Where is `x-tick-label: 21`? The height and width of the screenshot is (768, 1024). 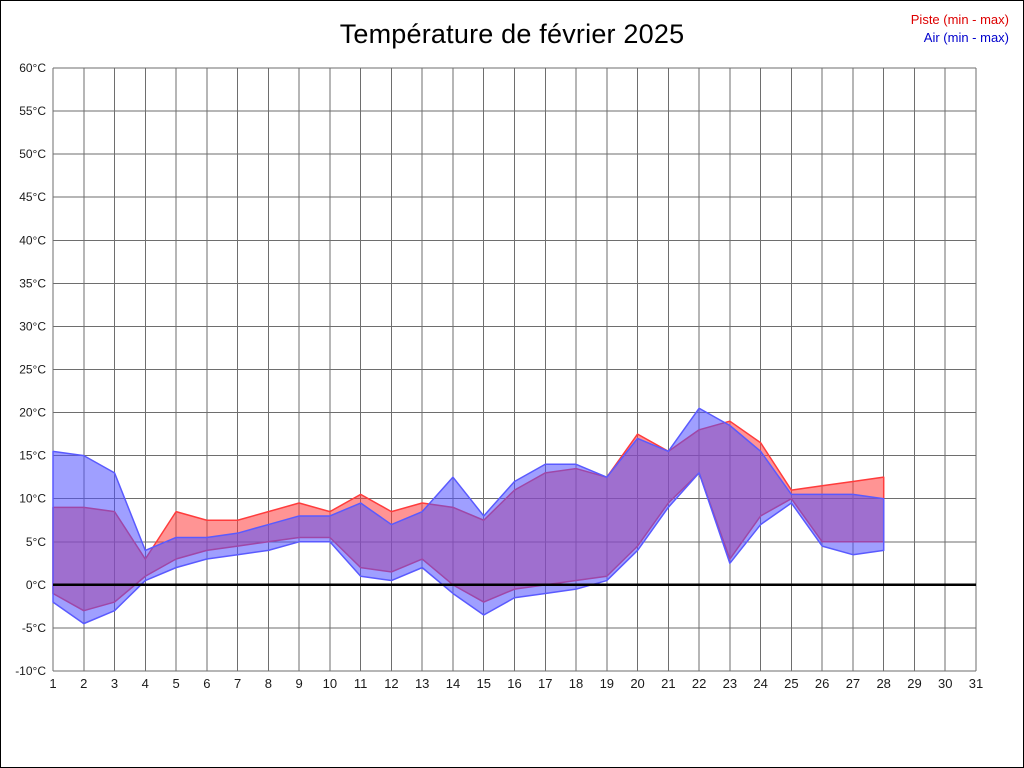
x-tick-label: 21 is located at coordinates (668, 683).